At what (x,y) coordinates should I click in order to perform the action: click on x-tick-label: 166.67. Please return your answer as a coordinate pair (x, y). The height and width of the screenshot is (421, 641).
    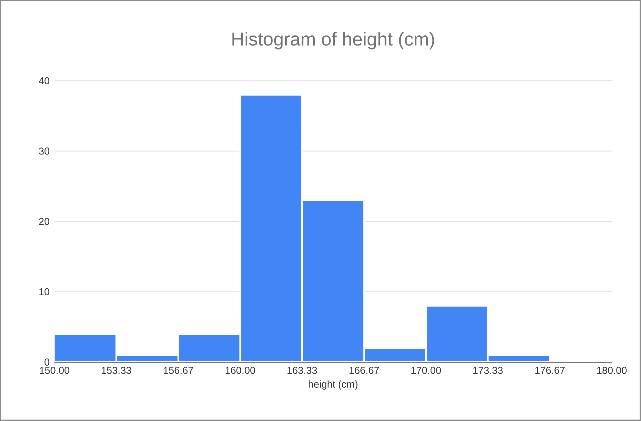
    Looking at the image, I should click on (365, 370).